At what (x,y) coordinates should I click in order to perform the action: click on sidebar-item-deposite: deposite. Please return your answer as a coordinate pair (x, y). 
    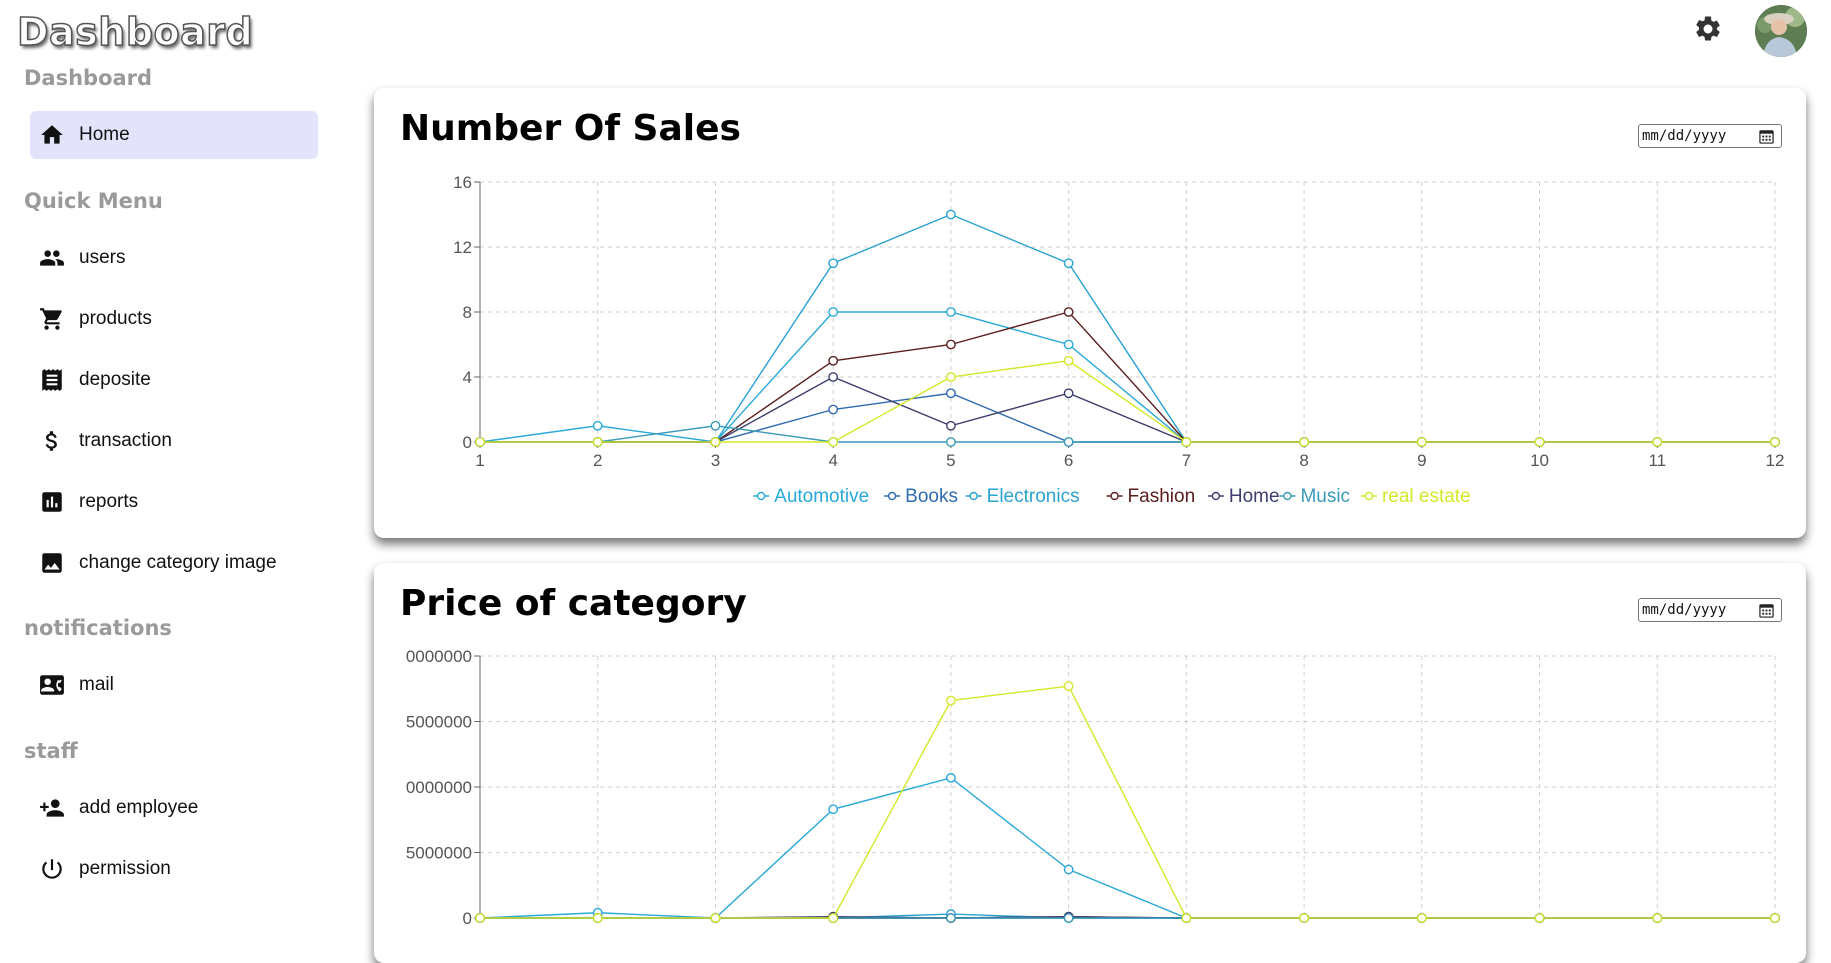
    Looking at the image, I should click on (174, 380).